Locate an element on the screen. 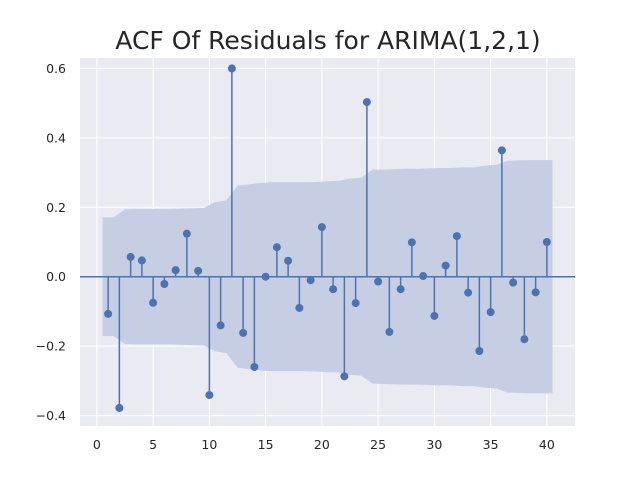  y-tick-labels: −0.4 −0.2 0.0 0.2 0.4 0.6 is located at coordinates (51, 242).